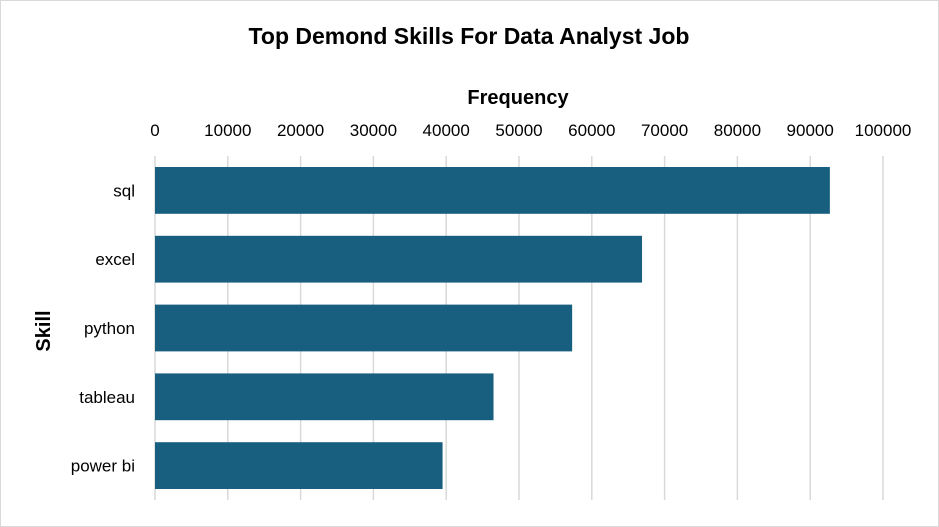 The width and height of the screenshot is (939, 527). Describe the element at coordinates (299, 465) in the screenshot. I see `bar-power-bi` at that location.